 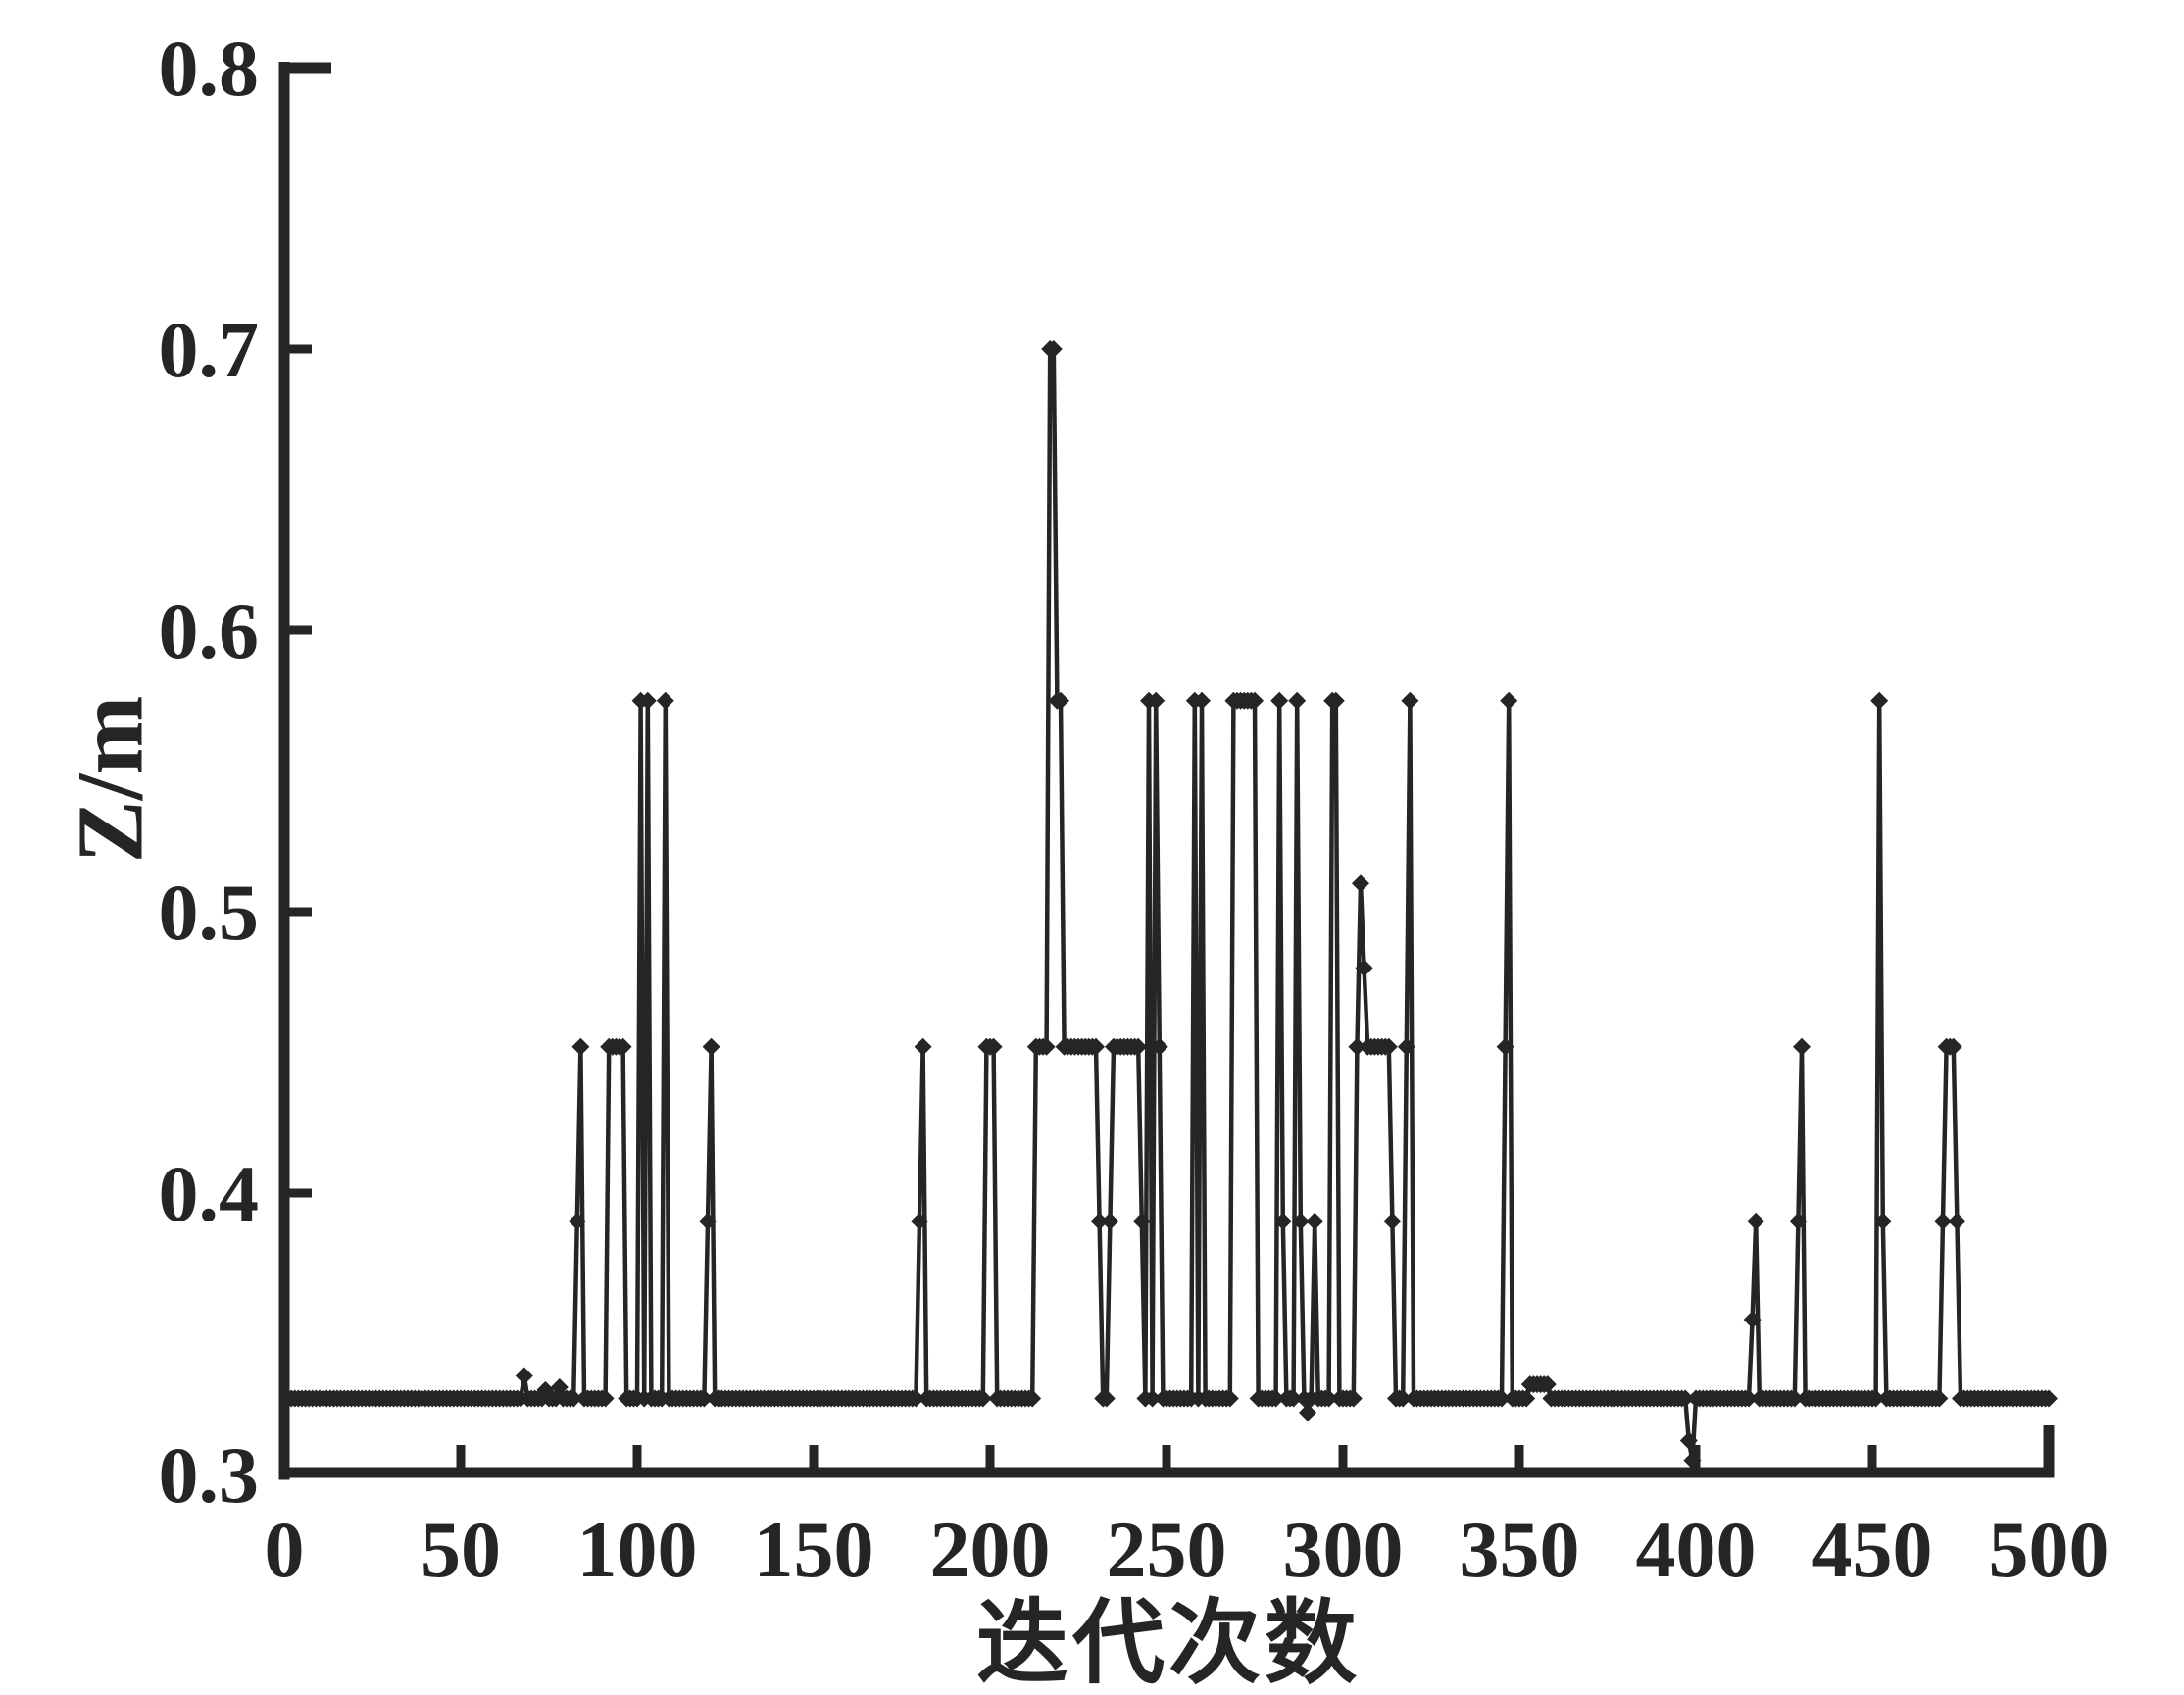 I want to click on y-tick-label: 0.6, so click(x=209, y=630).